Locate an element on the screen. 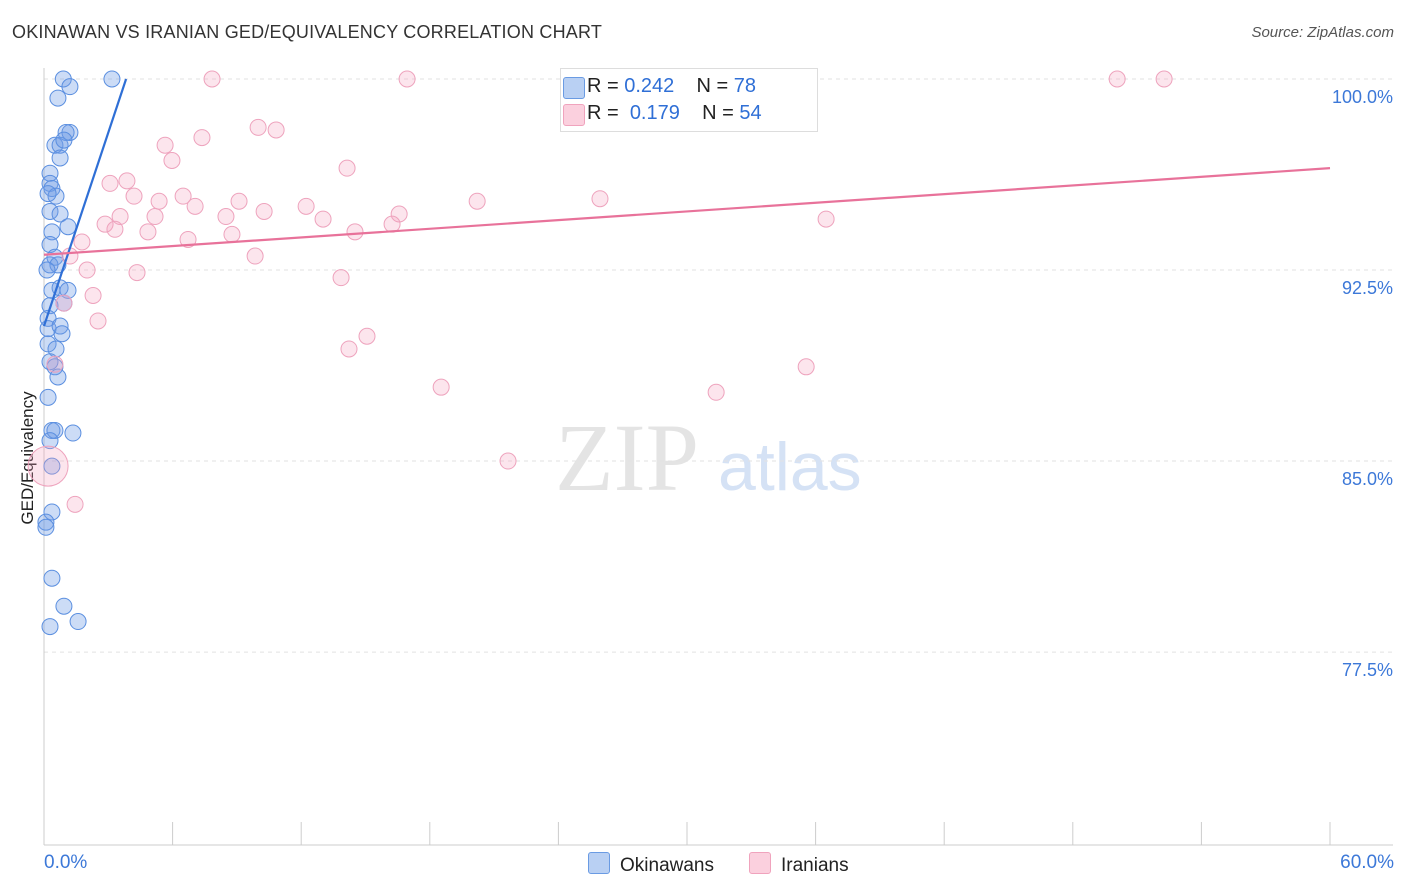 The image size is (1406, 892). n-value: 78 is located at coordinates (745, 86).